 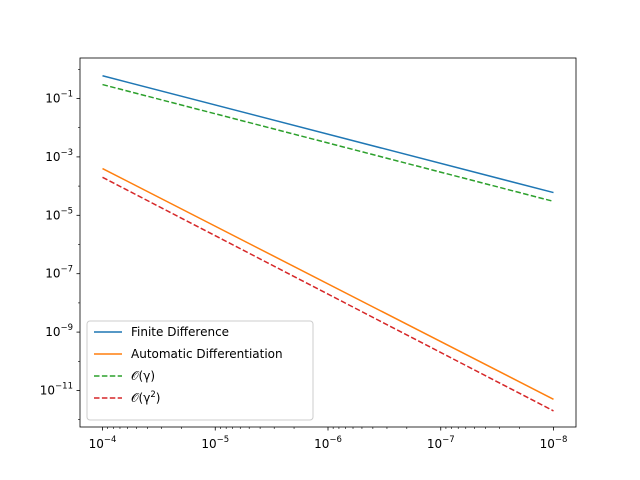 I want to click on x-tick-label: 10⁻⁶, so click(x=328, y=443).